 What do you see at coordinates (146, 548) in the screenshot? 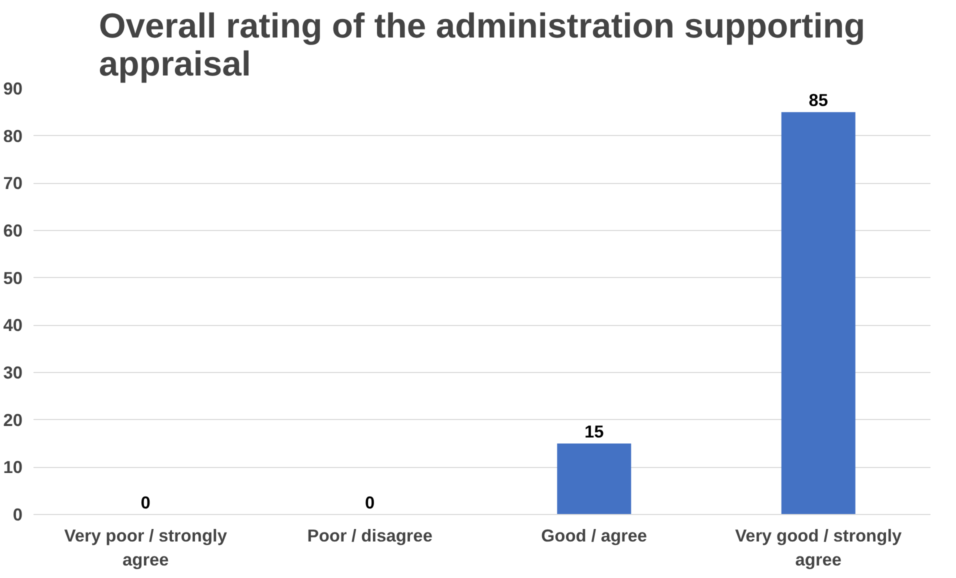
I see `x-tick-label: Very poor / strongly agree` at bounding box center [146, 548].